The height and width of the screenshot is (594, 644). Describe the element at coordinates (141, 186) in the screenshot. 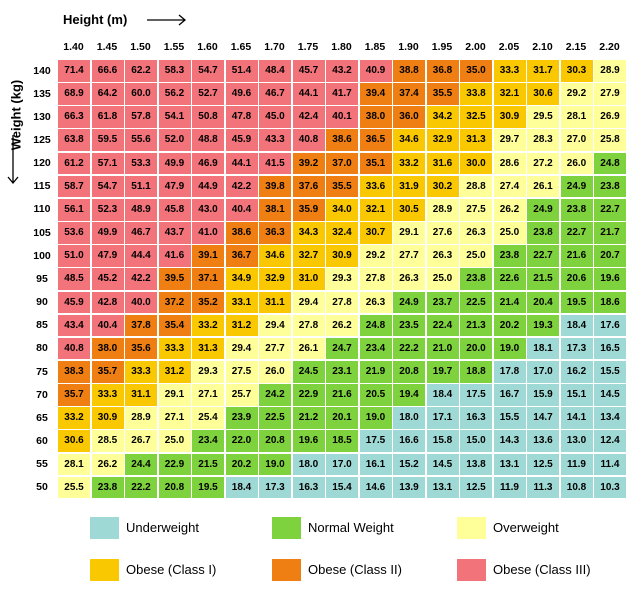

I see `bmi-cell: 51.1` at that location.